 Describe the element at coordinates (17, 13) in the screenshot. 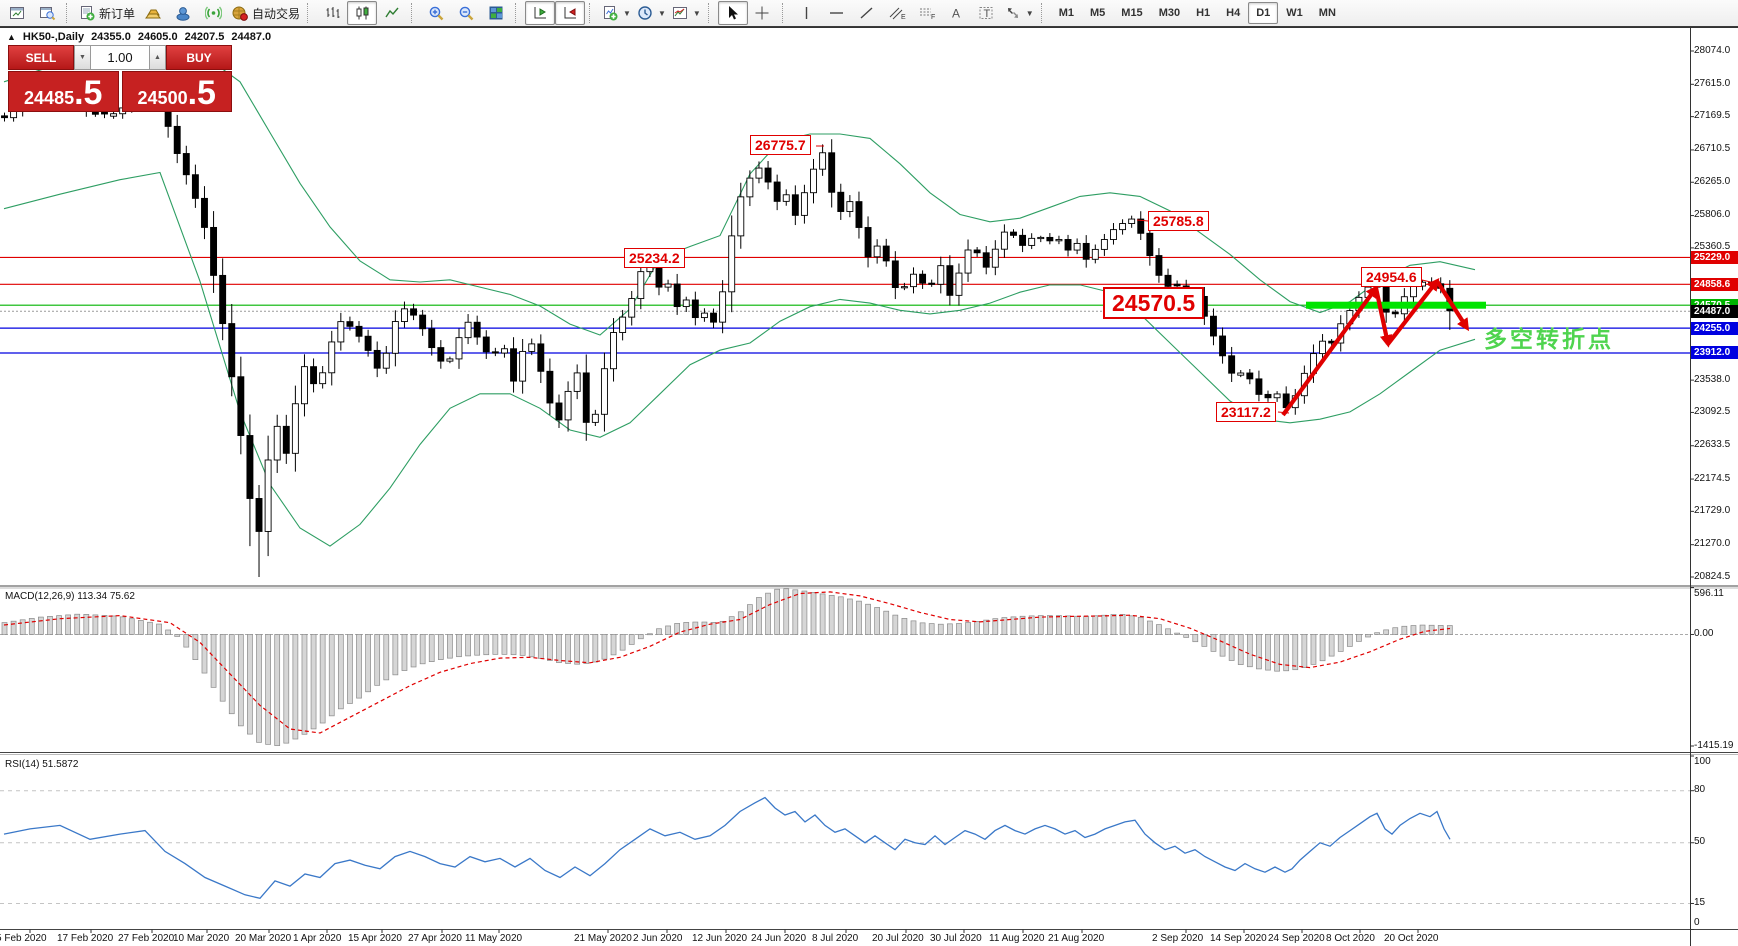

I see `new-chart-button` at that location.